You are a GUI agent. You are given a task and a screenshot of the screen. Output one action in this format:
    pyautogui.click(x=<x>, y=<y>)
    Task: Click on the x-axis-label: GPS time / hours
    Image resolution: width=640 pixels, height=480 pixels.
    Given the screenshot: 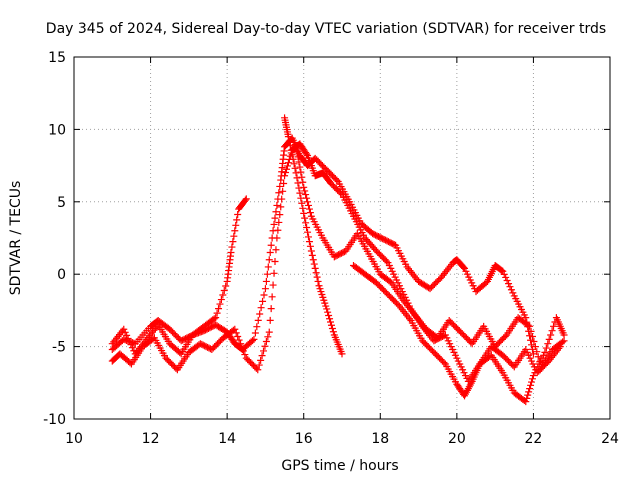 What is the action you would take?
    pyautogui.click(x=339, y=466)
    